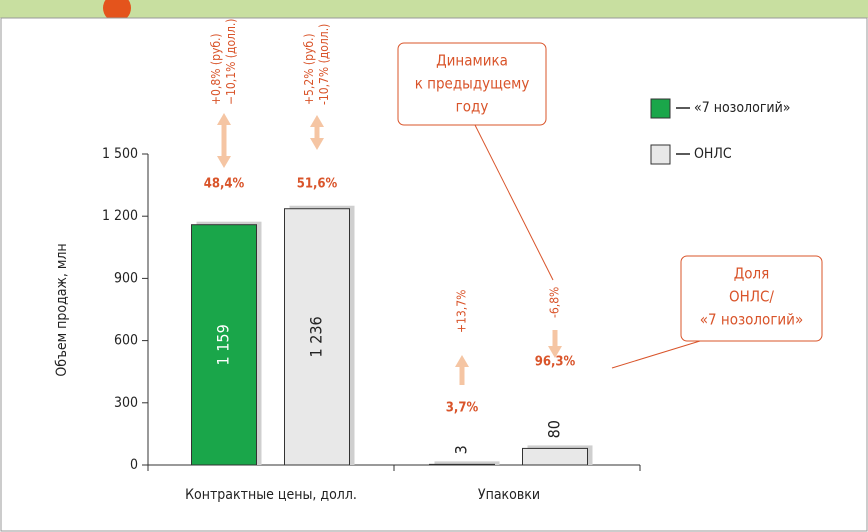 This screenshot has height=532, width=868. I want to click on value-label: 1 159, so click(223, 344).